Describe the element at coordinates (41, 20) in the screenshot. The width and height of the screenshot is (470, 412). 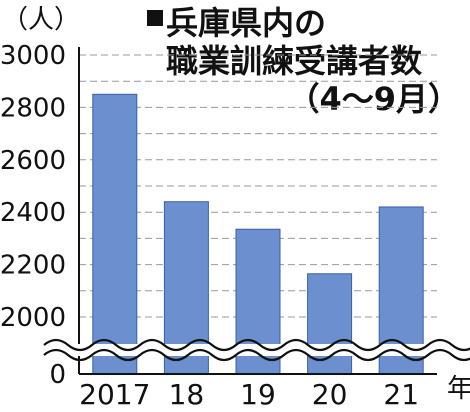
I see `y-axis-unit-label: （人）` at that location.